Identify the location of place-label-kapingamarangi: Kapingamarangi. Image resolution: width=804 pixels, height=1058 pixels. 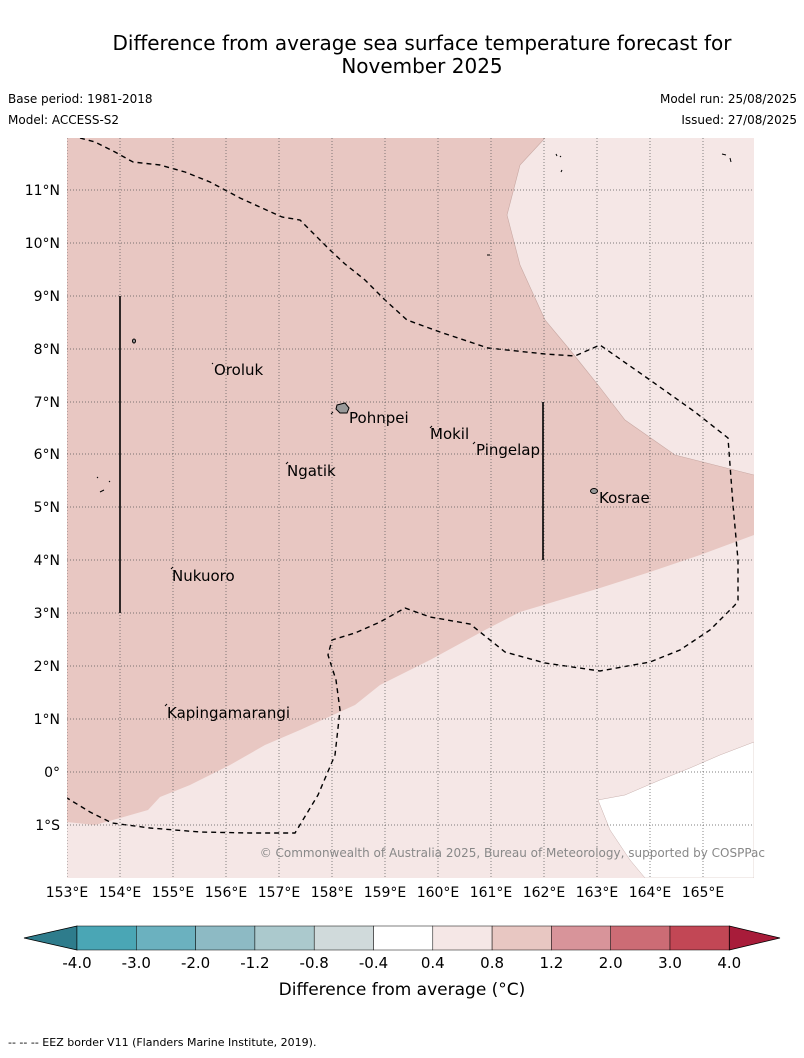
(228, 713).